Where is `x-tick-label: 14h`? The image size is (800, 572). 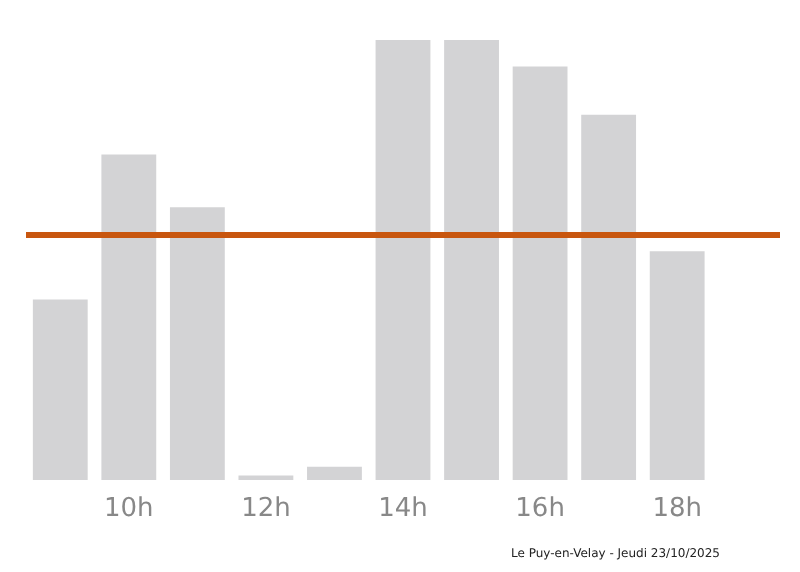 x-tick-label: 14h is located at coordinates (403, 509).